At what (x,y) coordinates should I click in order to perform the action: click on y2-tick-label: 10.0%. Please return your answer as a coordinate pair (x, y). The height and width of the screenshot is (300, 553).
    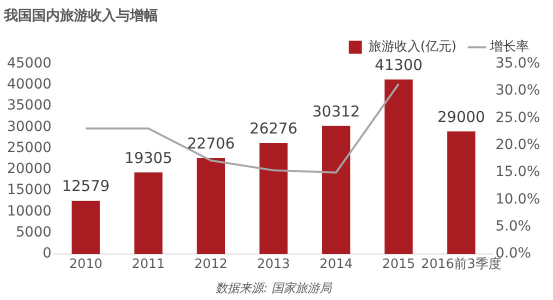
    Looking at the image, I should click on (518, 199).